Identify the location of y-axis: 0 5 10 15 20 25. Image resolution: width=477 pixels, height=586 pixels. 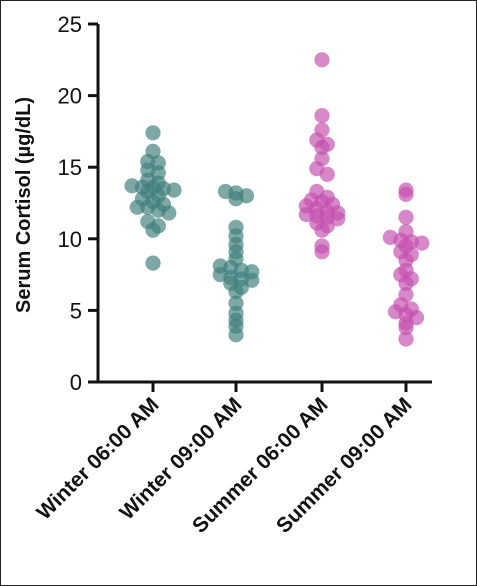
(79, 203).